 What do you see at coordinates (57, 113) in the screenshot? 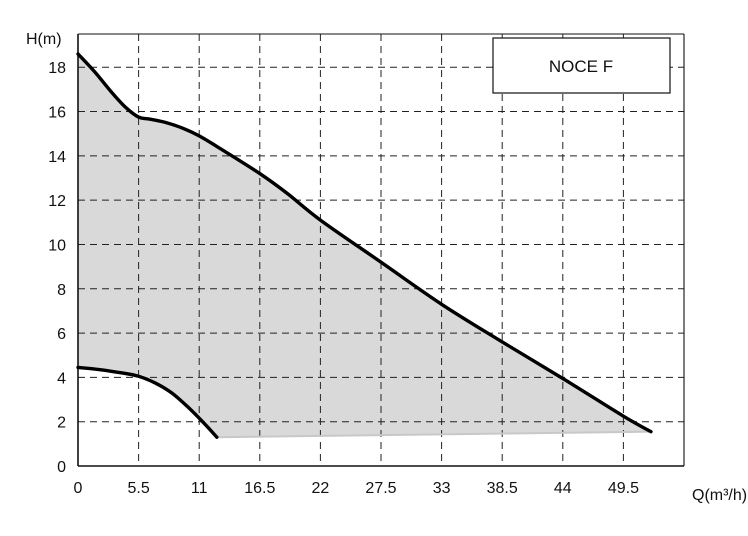
I see `y-tick-label: 16` at bounding box center [57, 113].